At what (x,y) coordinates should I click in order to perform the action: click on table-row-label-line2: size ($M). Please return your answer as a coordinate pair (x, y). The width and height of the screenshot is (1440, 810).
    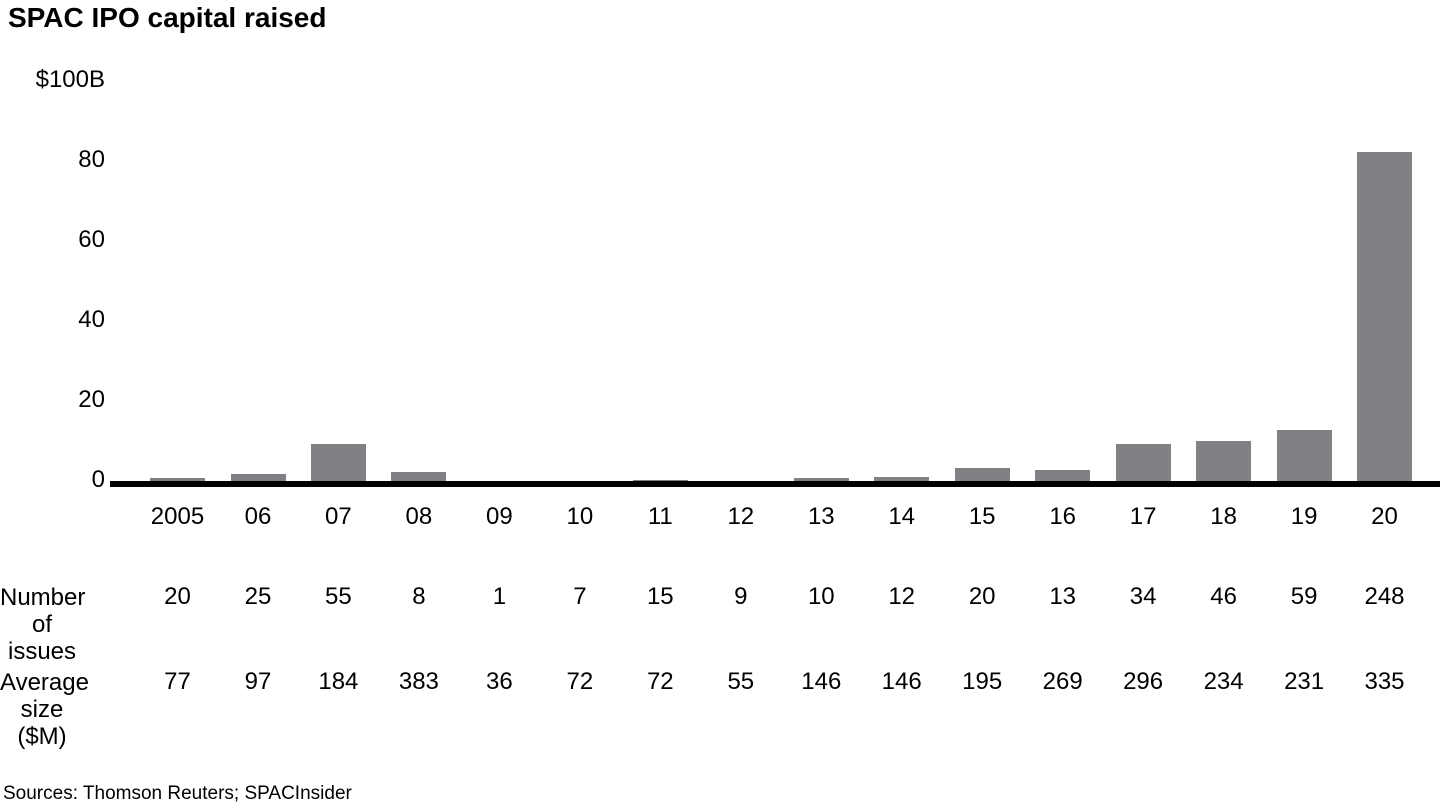
    Looking at the image, I should click on (42, 723).